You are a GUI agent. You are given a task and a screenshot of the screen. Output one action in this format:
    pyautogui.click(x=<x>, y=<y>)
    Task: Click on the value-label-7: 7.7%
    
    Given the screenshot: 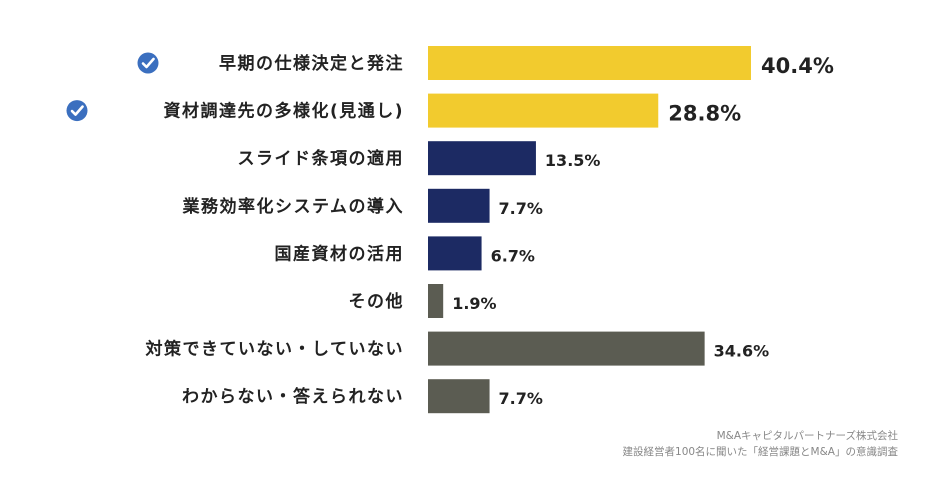 What is the action you would take?
    pyautogui.click(x=521, y=398)
    